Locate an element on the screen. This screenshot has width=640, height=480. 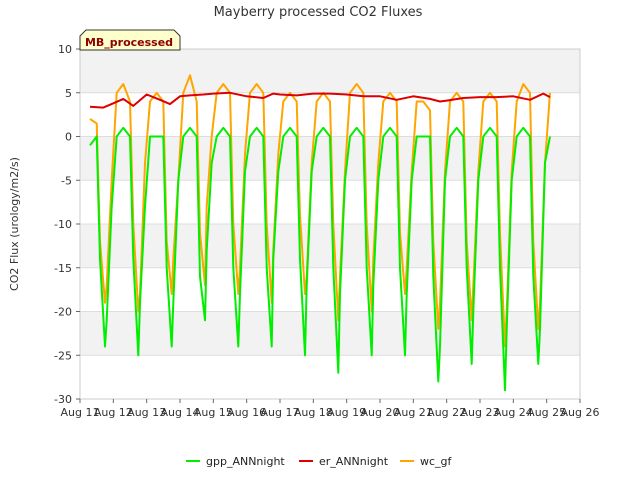
y-tick-label: -25 is located at coordinates (63, 355).